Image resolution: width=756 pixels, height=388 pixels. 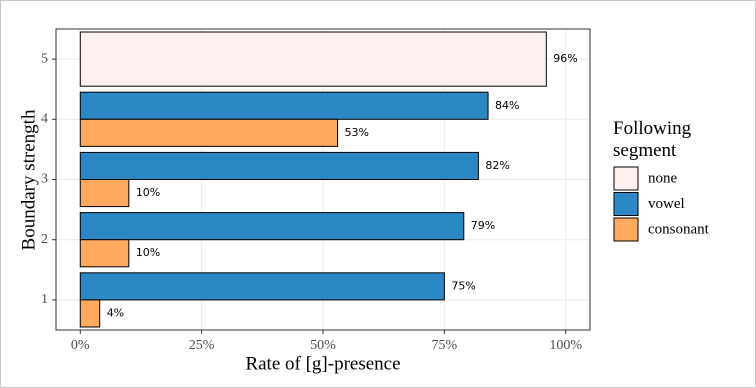 I want to click on legend-label: none, so click(x=663, y=178).